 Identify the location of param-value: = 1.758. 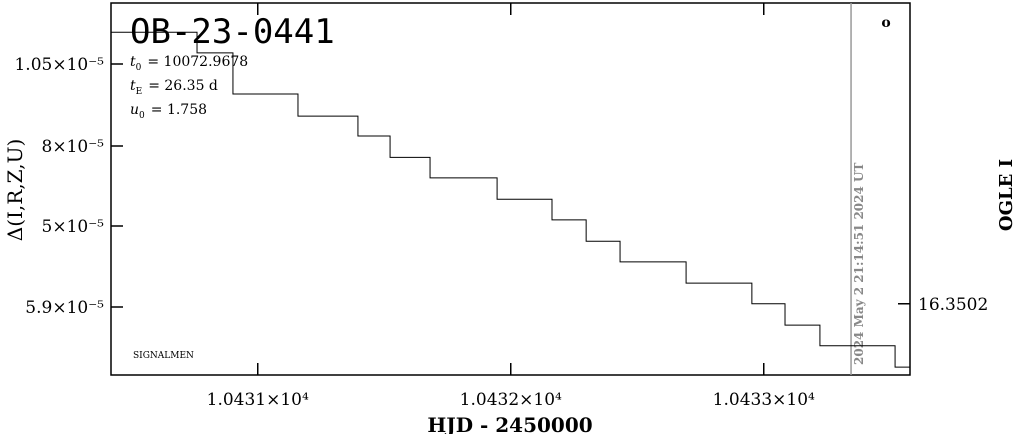
(179, 110).